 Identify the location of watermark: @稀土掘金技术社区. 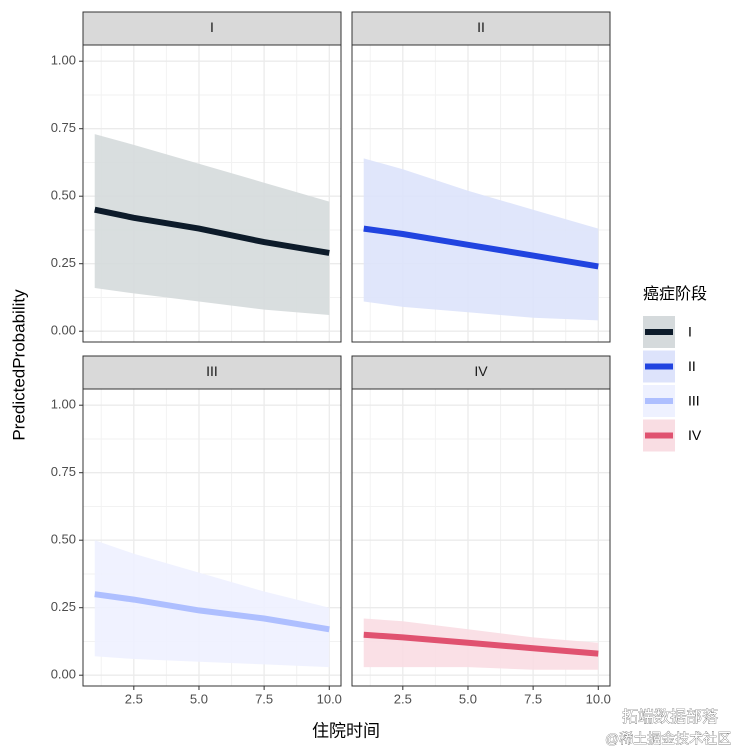
(668, 739).